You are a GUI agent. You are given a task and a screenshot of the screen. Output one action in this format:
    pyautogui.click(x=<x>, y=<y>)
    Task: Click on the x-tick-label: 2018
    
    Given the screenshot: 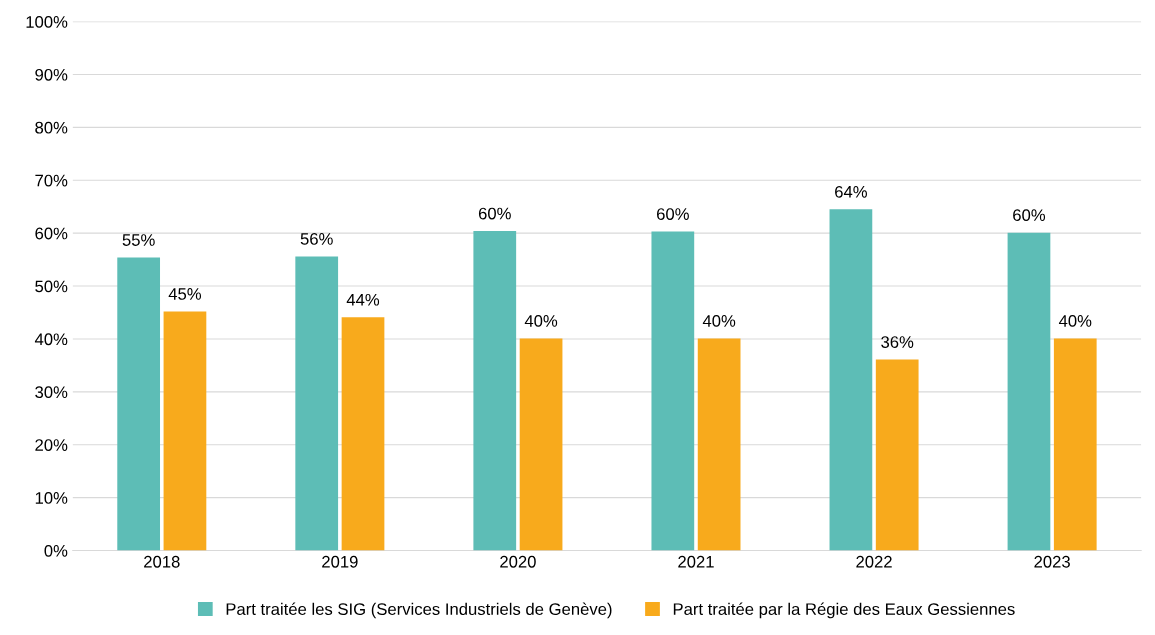 What is the action you would take?
    pyautogui.click(x=162, y=561)
    